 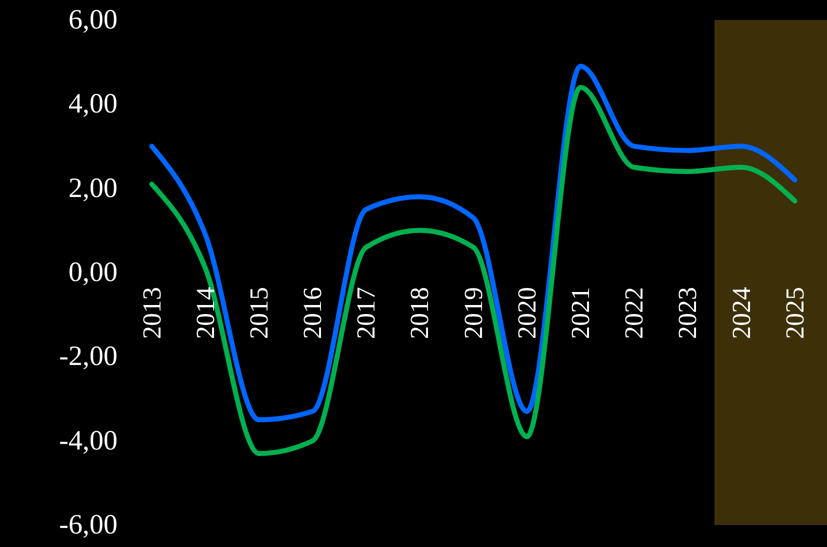 What do you see at coordinates (419, 313) in the screenshot?
I see `x-tick-label: 2018` at bounding box center [419, 313].